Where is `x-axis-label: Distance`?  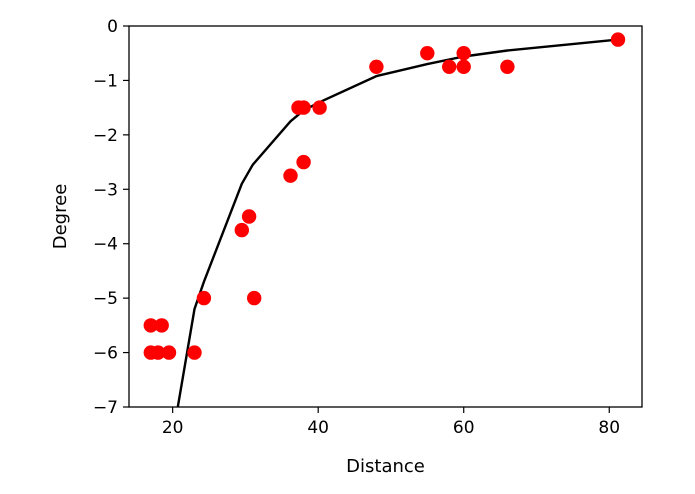
x-axis-label: Distance is located at coordinates (385, 466).